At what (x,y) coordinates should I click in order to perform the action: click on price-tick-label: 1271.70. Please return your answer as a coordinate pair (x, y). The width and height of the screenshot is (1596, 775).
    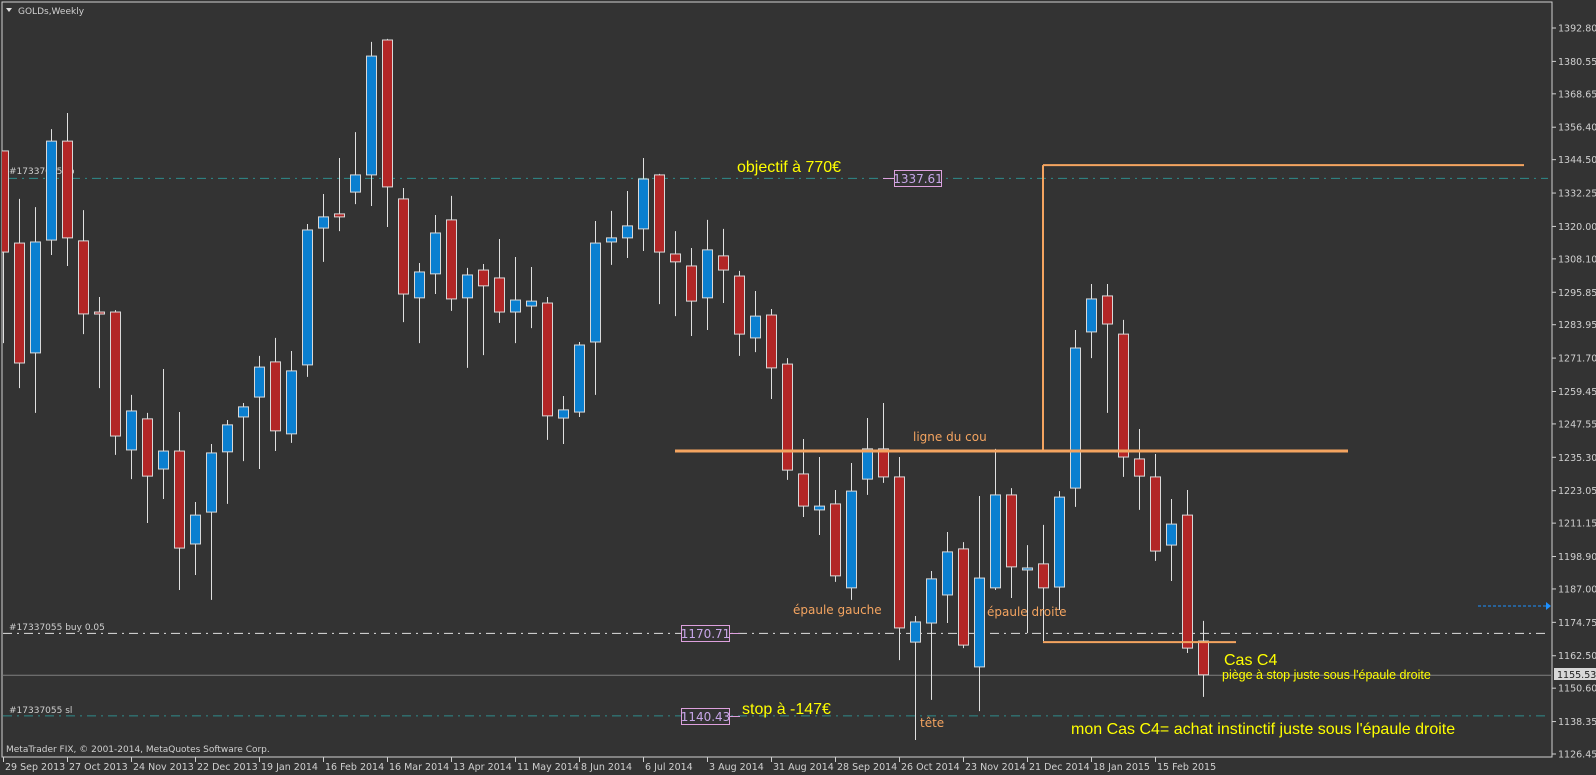
    Looking at the image, I should click on (1577, 359).